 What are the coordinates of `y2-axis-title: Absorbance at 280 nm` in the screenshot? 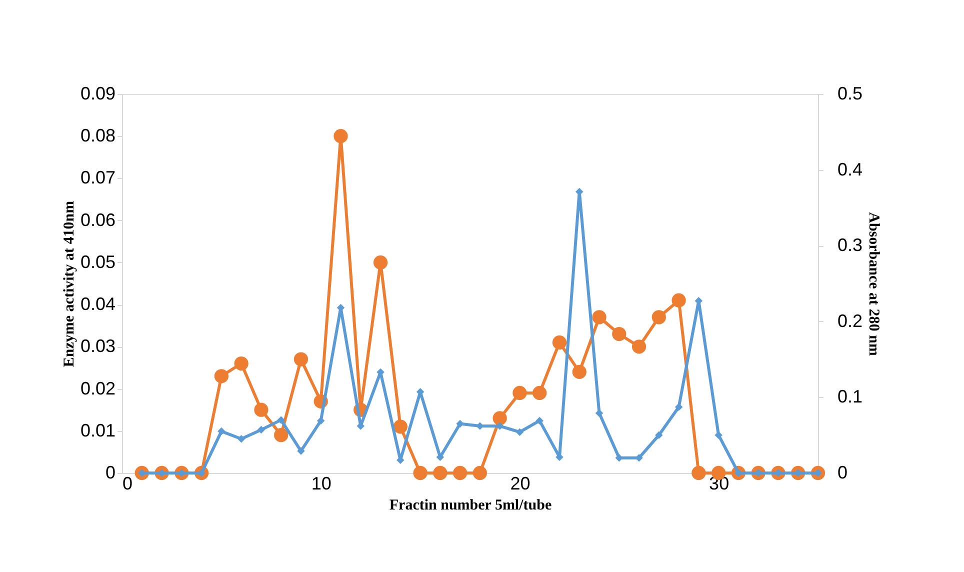 It's located at (874, 284).